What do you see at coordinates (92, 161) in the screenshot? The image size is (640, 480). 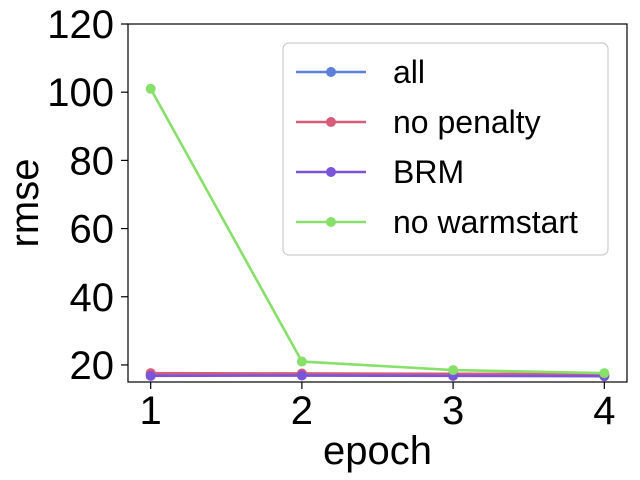 I see `y-tick-label: 80` at bounding box center [92, 161].